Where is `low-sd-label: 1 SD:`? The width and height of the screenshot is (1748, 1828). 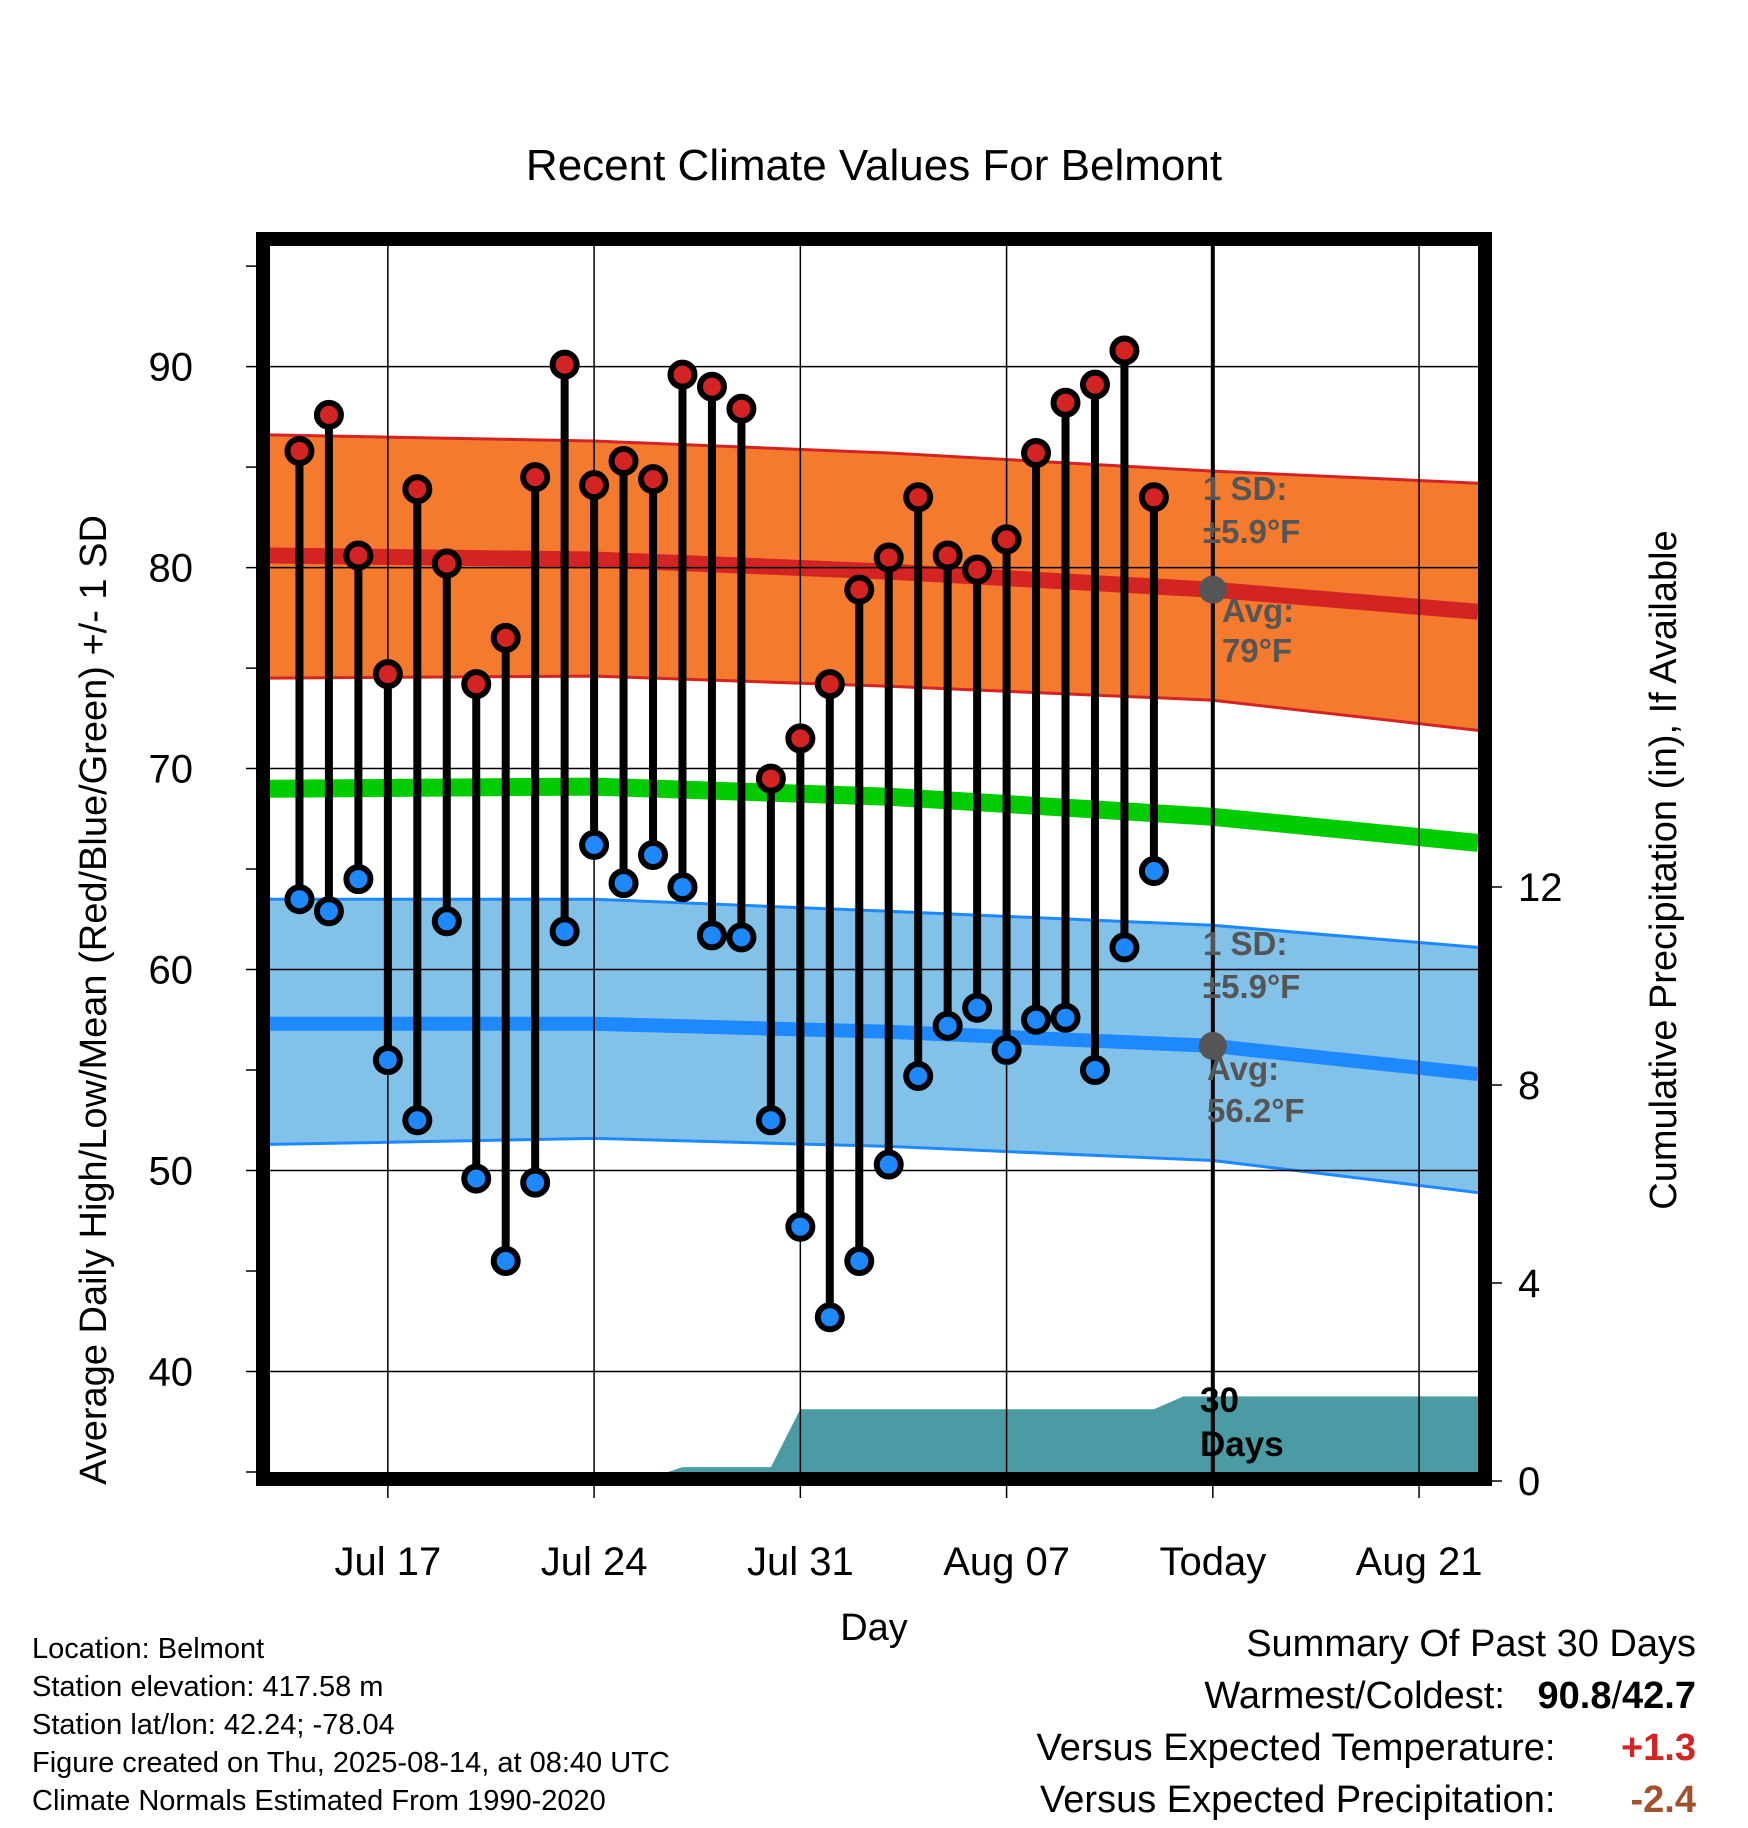
low-sd-label: 1 SD: is located at coordinates (1245, 943).